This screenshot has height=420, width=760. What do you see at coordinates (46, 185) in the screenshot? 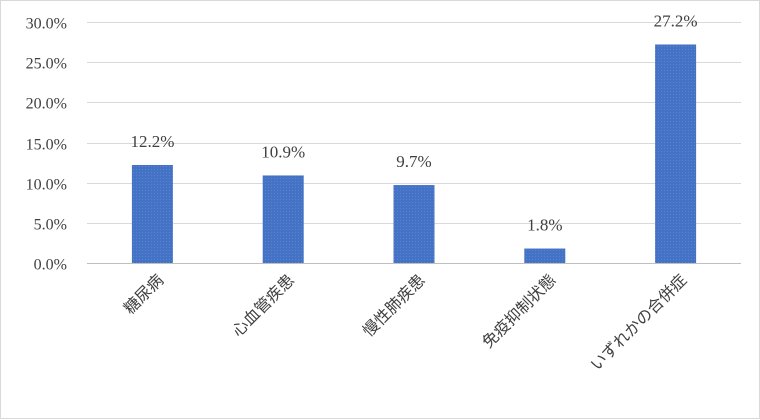
I see `y-tick-label: 10.0%` at bounding box center [46, 185].